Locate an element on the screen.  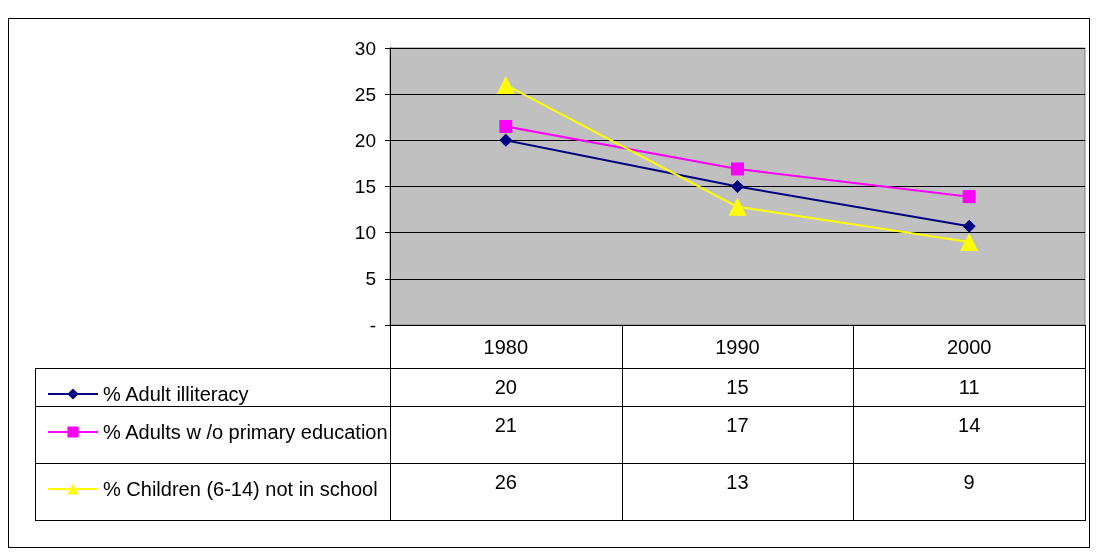
data-label: 26 is located at coordinates (505, 482).